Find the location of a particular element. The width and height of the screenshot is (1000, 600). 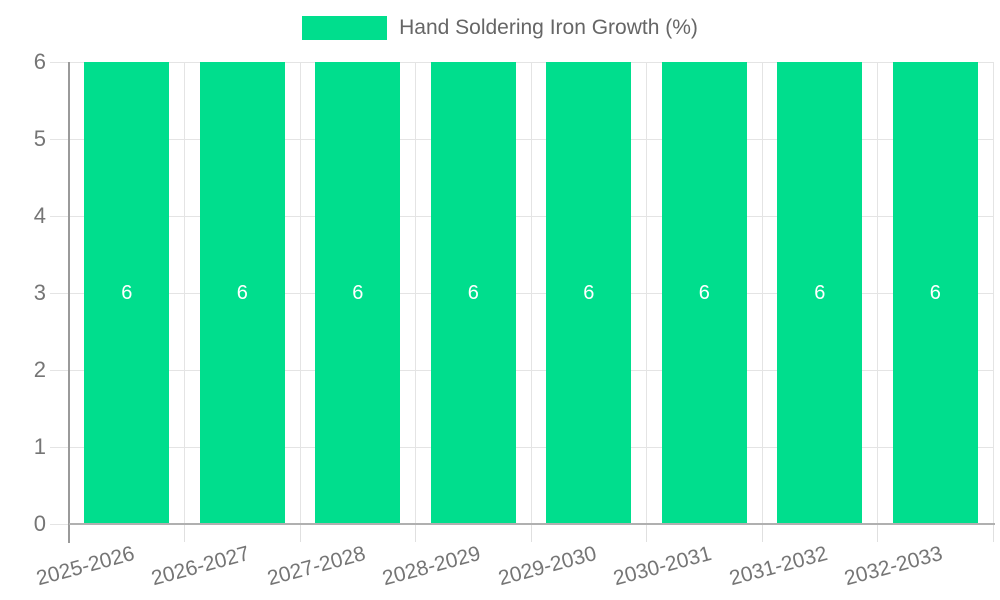

legend-swatch-icon is located at coordinates (345, 28).